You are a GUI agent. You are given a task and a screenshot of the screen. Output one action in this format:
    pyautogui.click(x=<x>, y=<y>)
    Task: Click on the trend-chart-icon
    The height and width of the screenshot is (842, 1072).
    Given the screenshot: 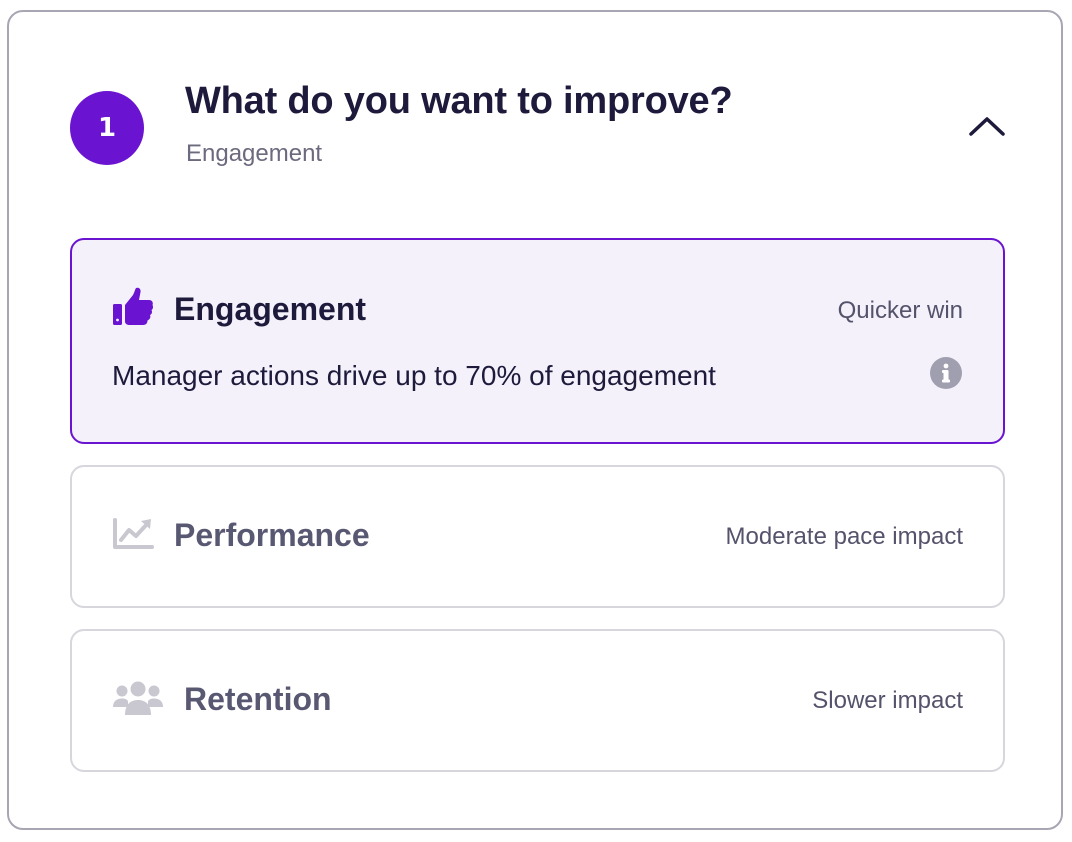 What is the action you would take?
    pyautogui.click(x=133, y=534)
    